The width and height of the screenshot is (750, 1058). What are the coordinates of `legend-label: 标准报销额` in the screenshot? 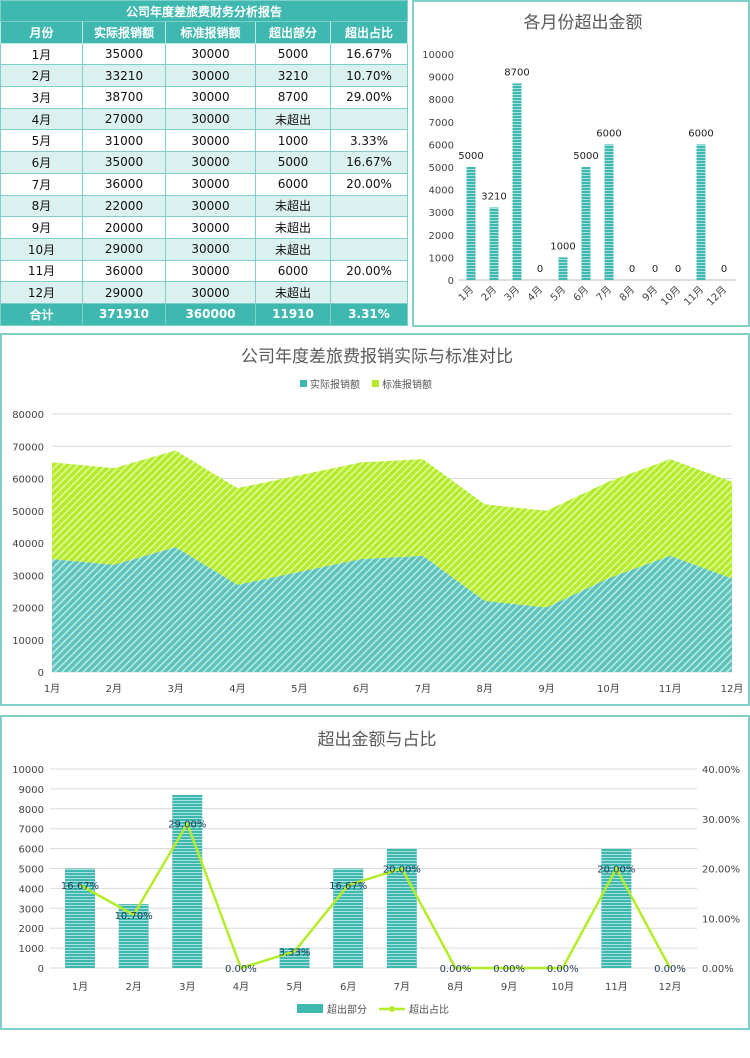 It's located at (407, 384).